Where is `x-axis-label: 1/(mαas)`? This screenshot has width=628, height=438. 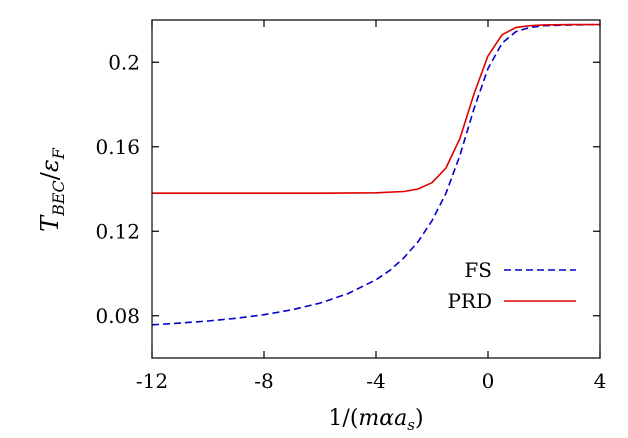
x-axis-label: 1/(mαas) is located at coordinates (375, 420).